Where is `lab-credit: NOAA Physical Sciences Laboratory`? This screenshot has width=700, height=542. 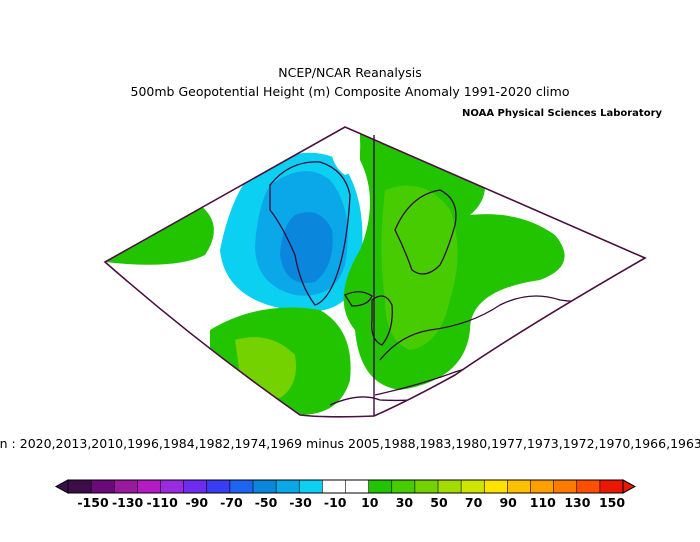
lab-credit: NOAA Physical Sciences Laboratory is located at coordinates (562, 113).